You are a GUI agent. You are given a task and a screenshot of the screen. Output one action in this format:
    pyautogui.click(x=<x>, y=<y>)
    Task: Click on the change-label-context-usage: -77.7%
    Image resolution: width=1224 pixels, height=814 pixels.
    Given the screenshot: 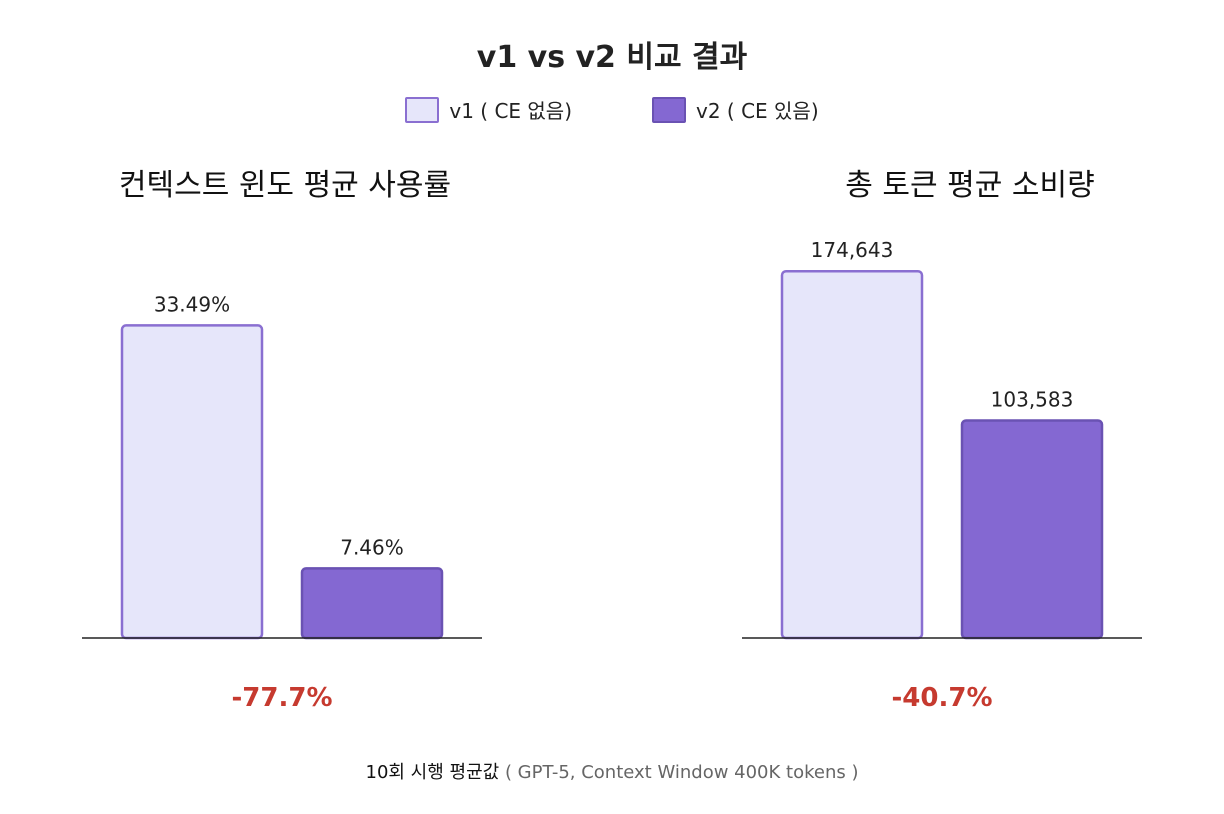 What is the action you would take?
    pyautogui.click(x=282, y=698)
    